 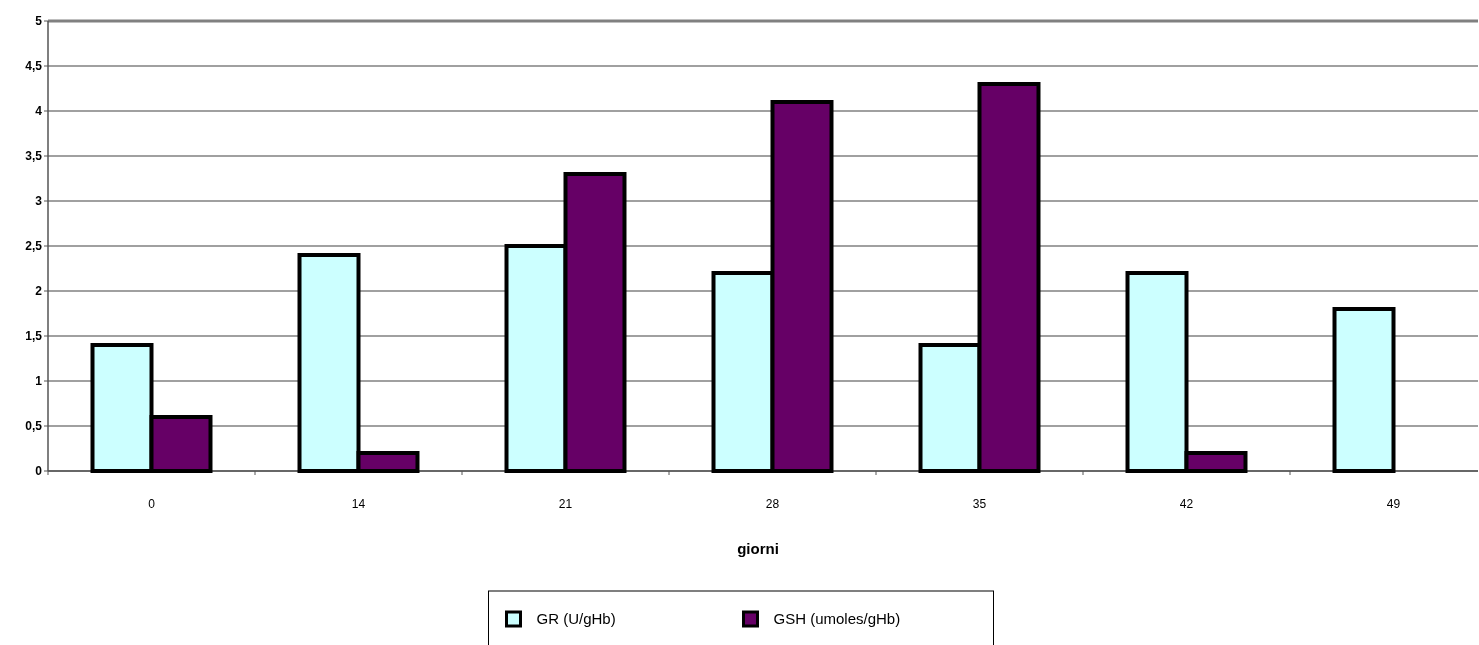 I want to click on y-tick-label: 0,5, so click(x=34, y=426).